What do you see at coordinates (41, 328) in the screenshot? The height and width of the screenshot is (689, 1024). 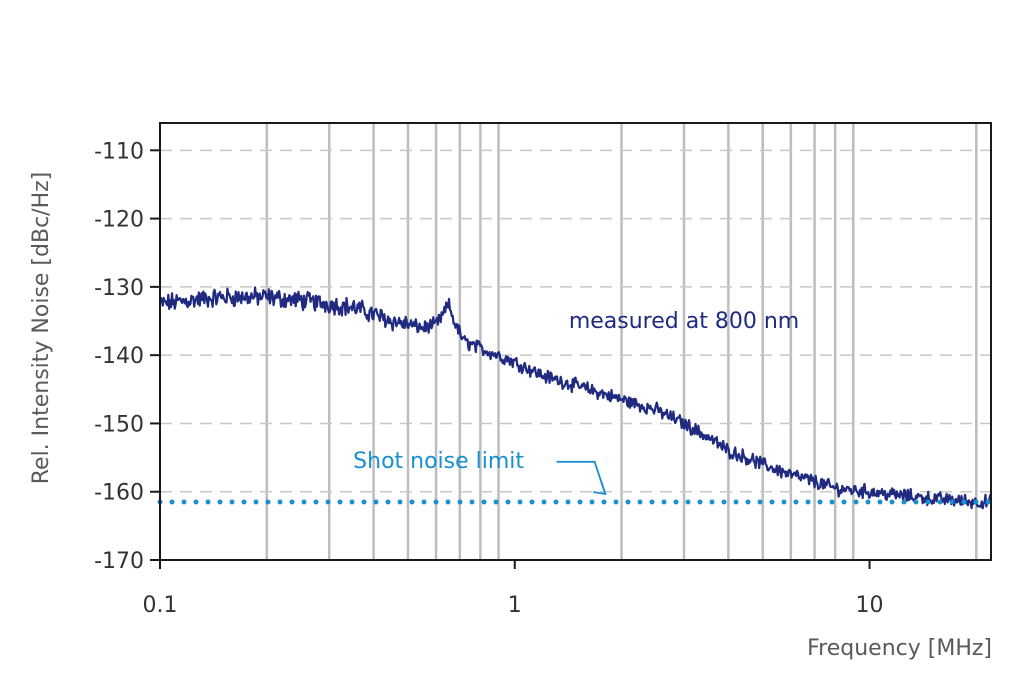 I see `y-axis-title: Rel. Intensity Noise [dBc/Hz]` at bounding box center [41, 328].